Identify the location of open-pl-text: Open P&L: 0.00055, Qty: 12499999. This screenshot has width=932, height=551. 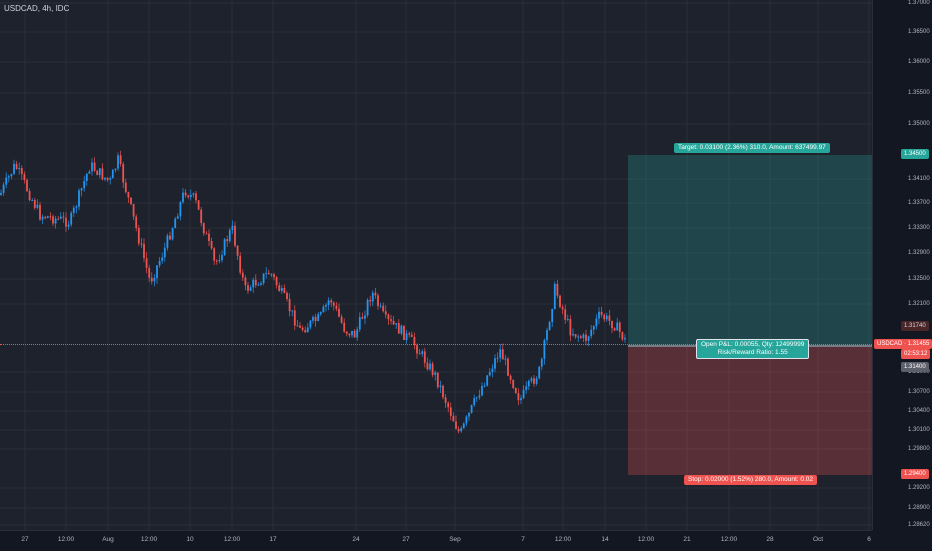
(753, 344).